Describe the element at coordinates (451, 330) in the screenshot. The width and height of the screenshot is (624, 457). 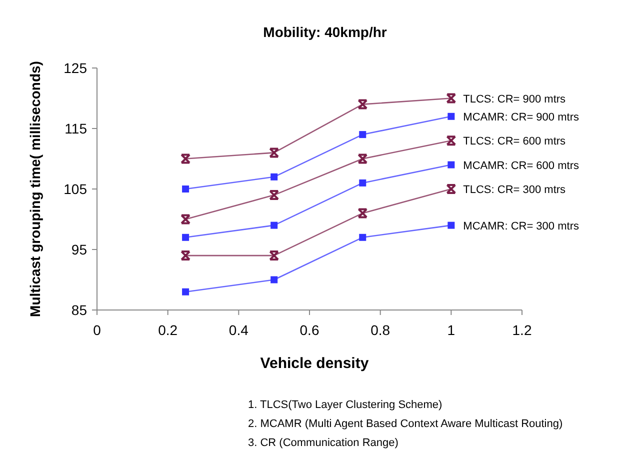
I see `x-tick-label: 1` at that location.